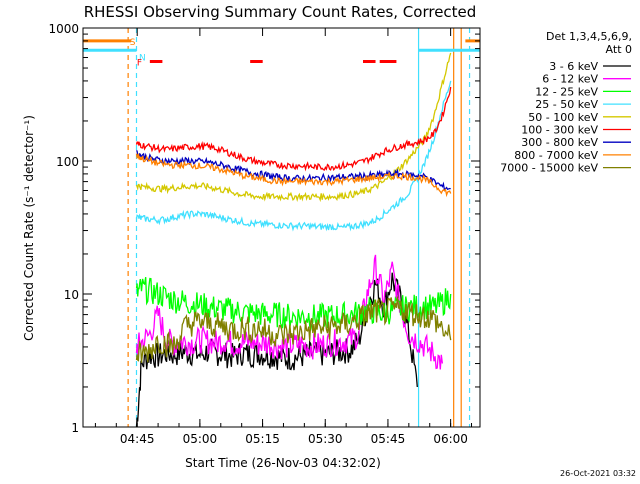 This screenshot has height=484, width=640. What do you see at coordinates (325, 439) in the screenshot?
I see `x-tick-label: 05:30` at bounding box center [325, 439].